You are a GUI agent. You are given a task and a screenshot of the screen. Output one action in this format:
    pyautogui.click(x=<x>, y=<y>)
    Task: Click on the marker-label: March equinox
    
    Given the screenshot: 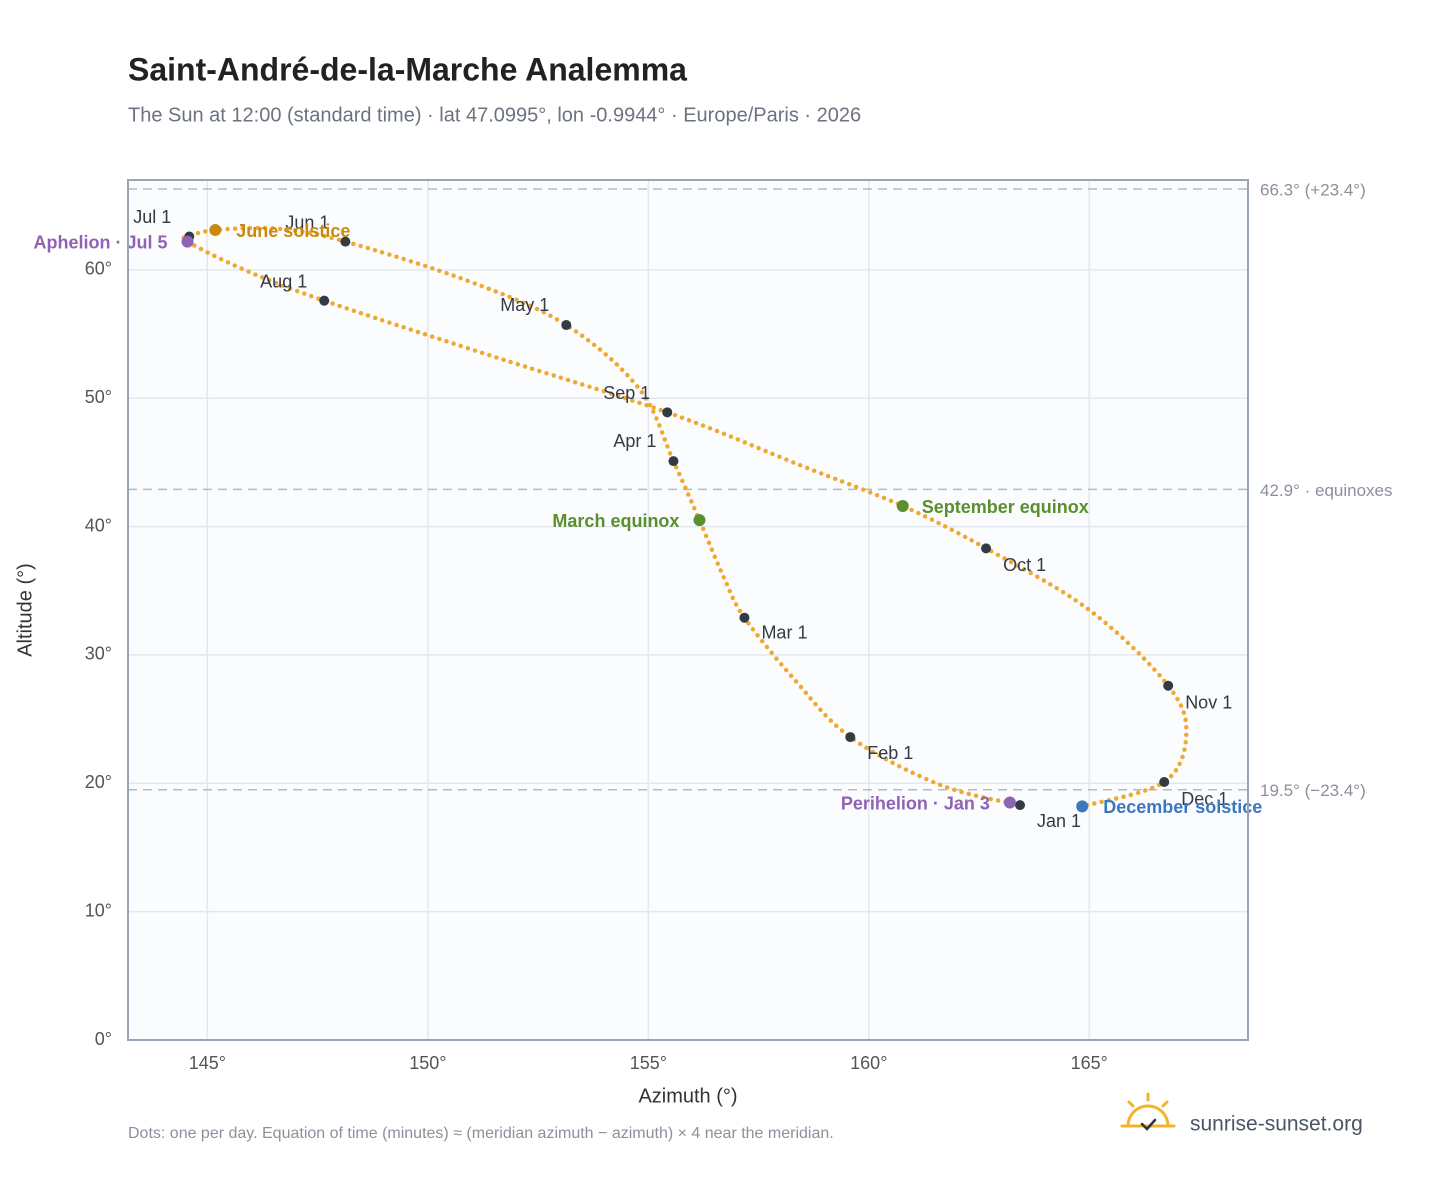 What is the action you would take?
    pyautogui.click(x=615, y=521)
    